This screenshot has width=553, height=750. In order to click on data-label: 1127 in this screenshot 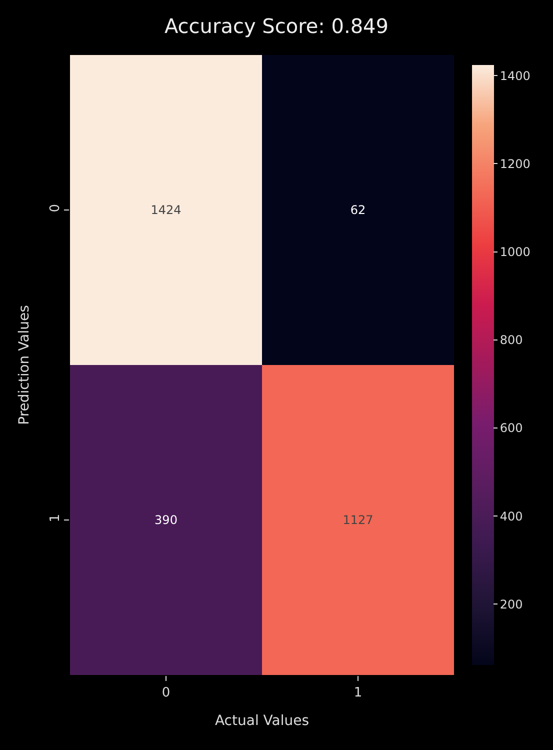, I will do `click(358, 520)`.